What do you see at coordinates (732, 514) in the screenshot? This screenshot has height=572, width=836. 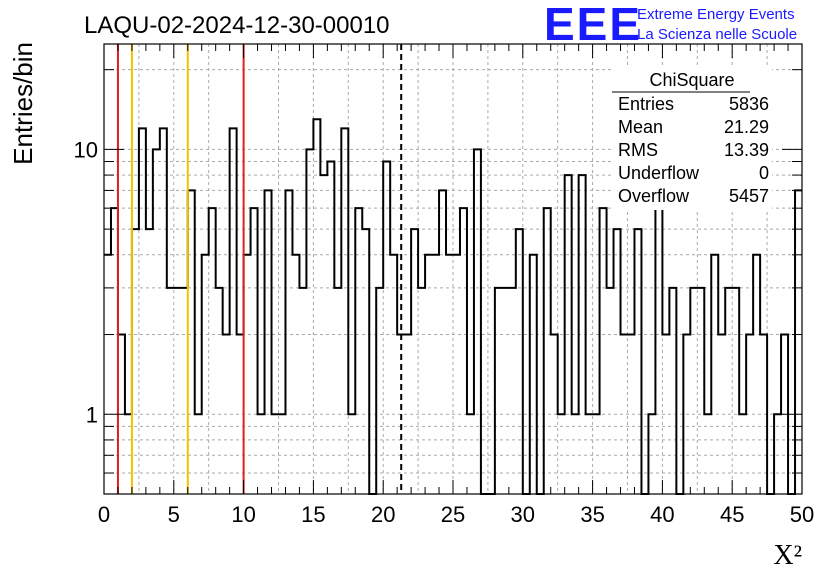 I see `x-tick-label: 45` at bounding box center [732, 514].